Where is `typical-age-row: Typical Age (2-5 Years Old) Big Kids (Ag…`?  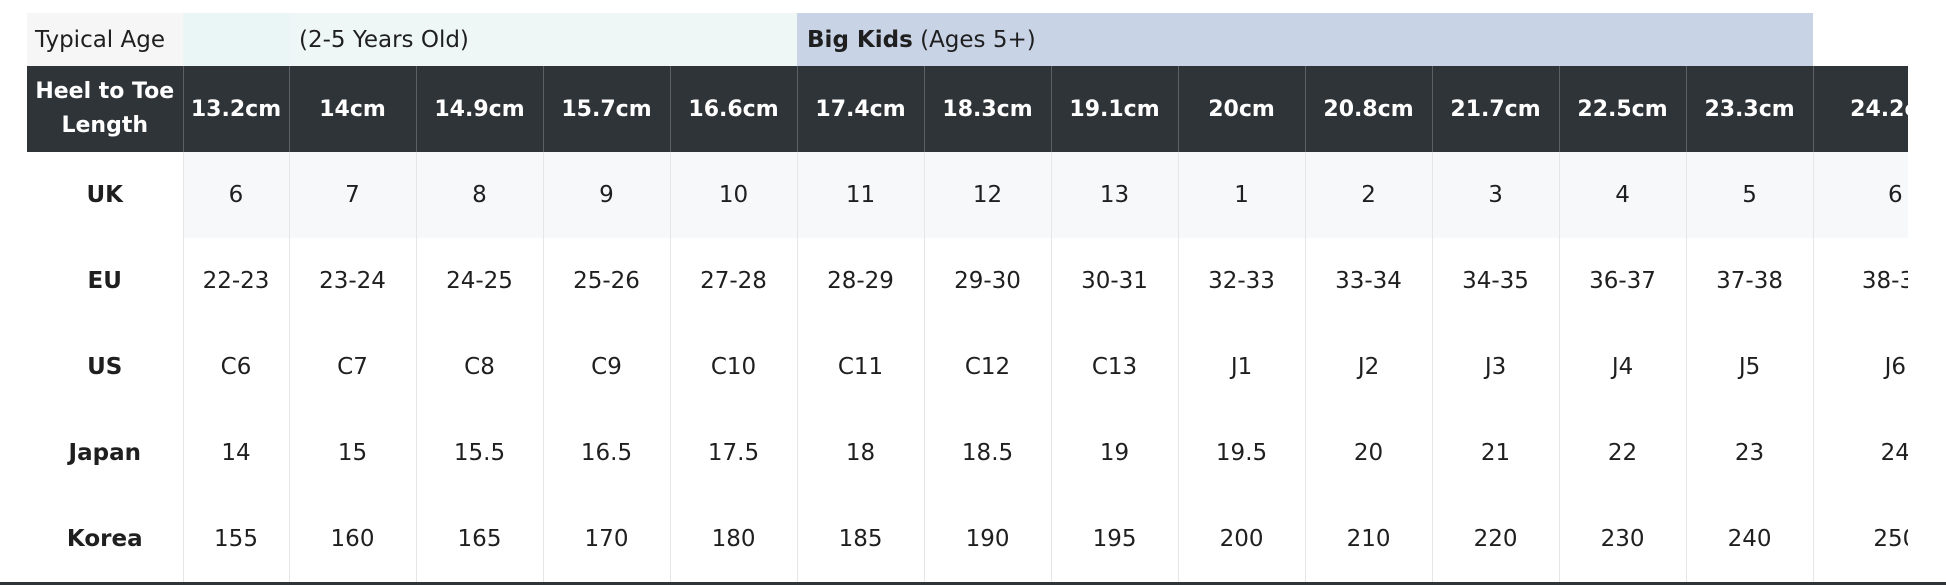
typical-age-row: Typical Age (2-5 Years Old) Big Kids (Ag… is located at coordinates (967, 39).